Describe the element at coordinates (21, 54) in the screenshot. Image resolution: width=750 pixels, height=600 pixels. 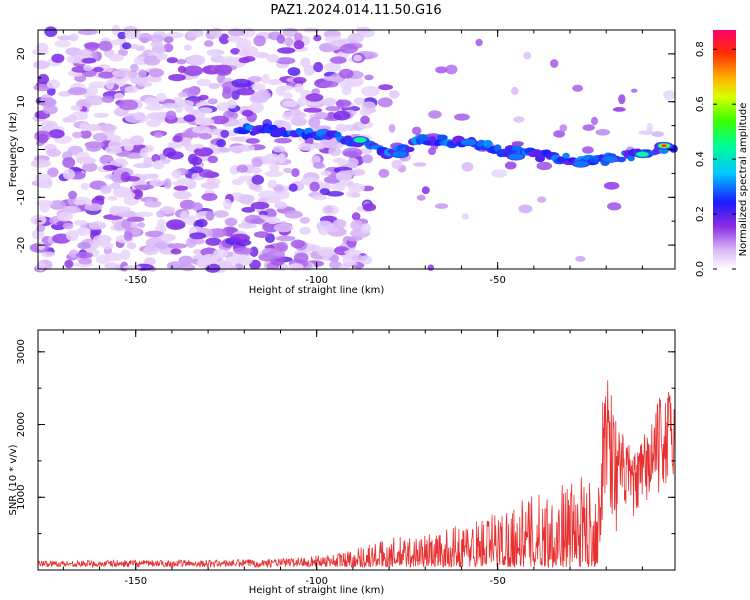
I see `spectrogram-y-tick-label: 20` at that location.